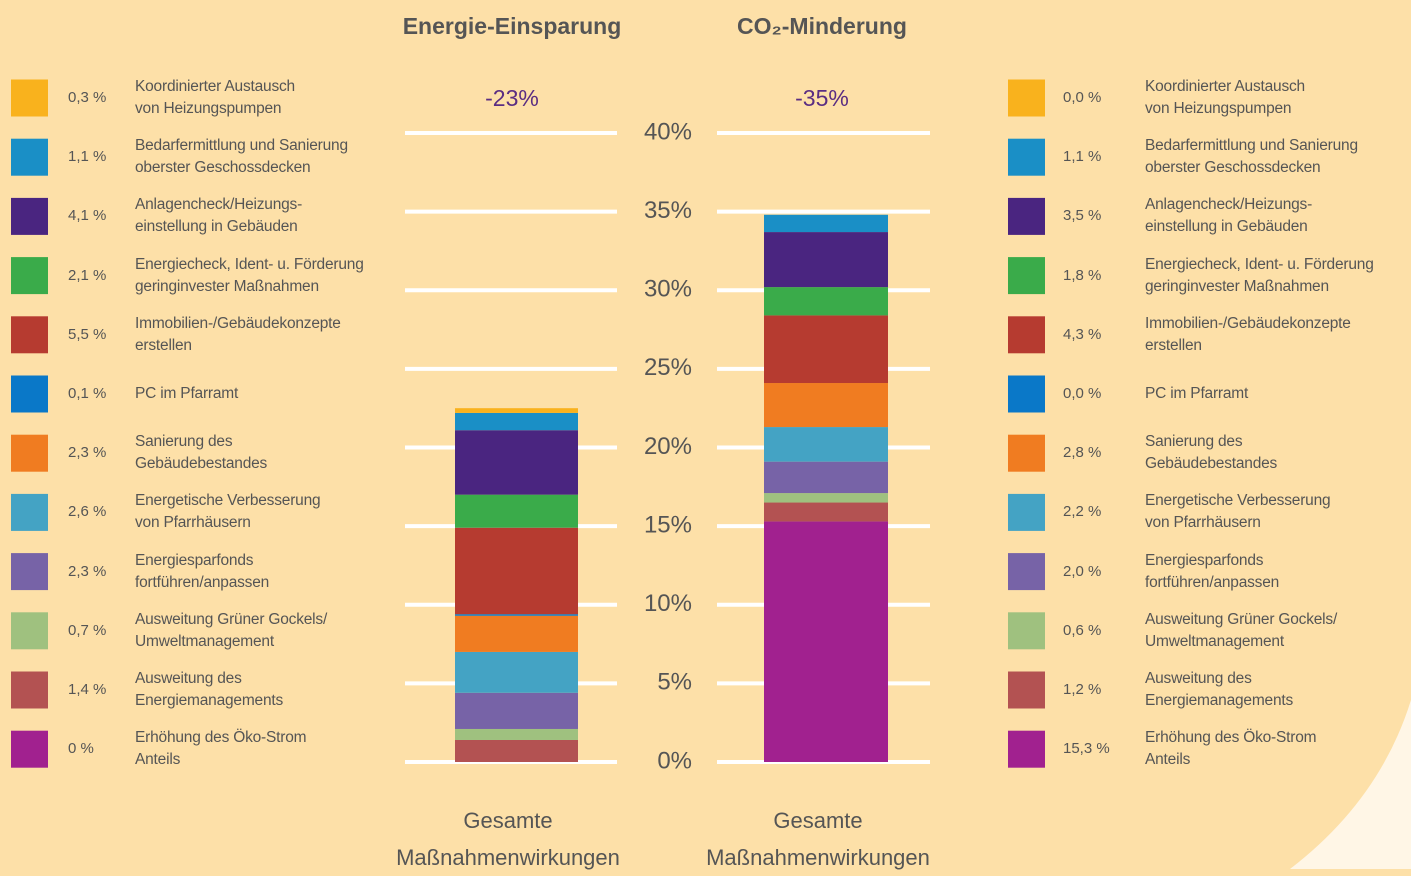  I want to click on y-tick-label: 40%, so click(668, 131).